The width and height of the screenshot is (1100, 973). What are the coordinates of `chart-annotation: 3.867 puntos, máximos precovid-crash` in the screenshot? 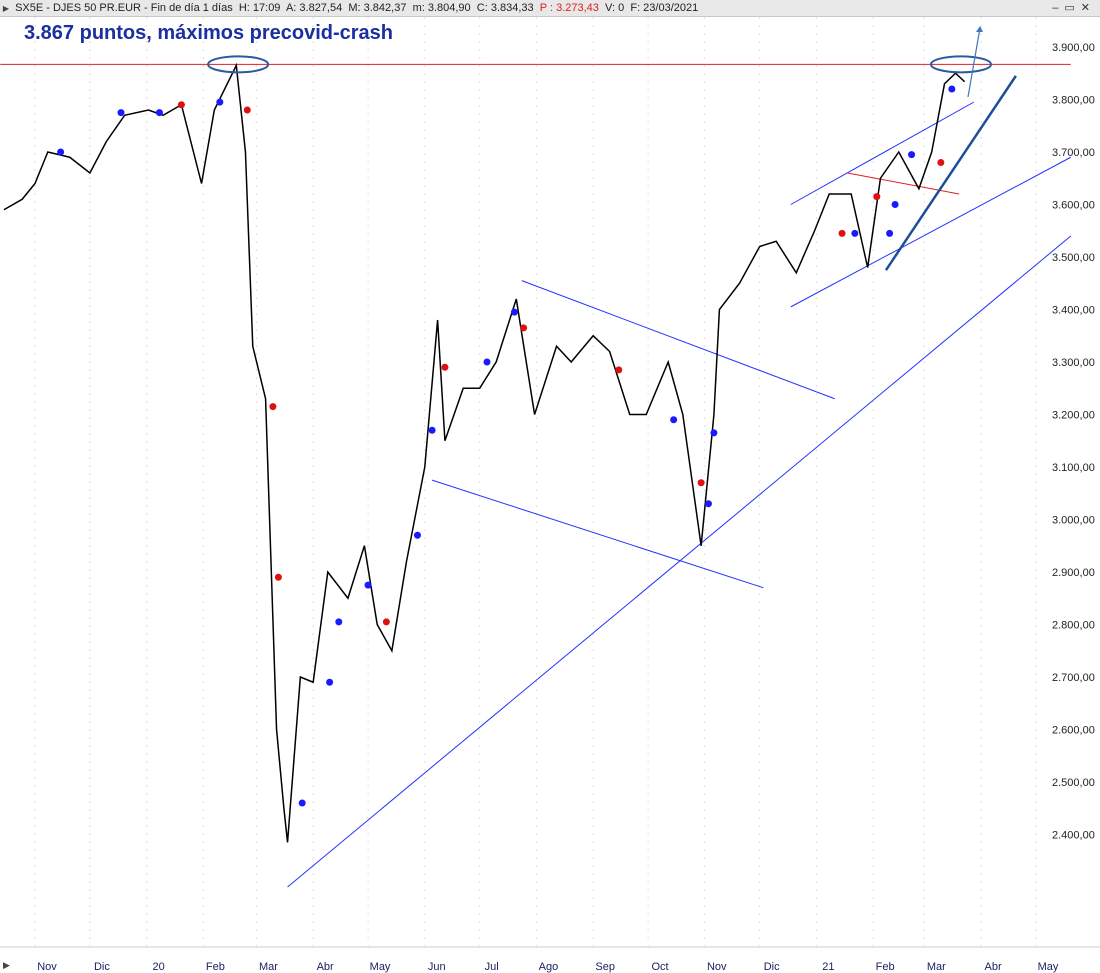 It's located at (209, 33).